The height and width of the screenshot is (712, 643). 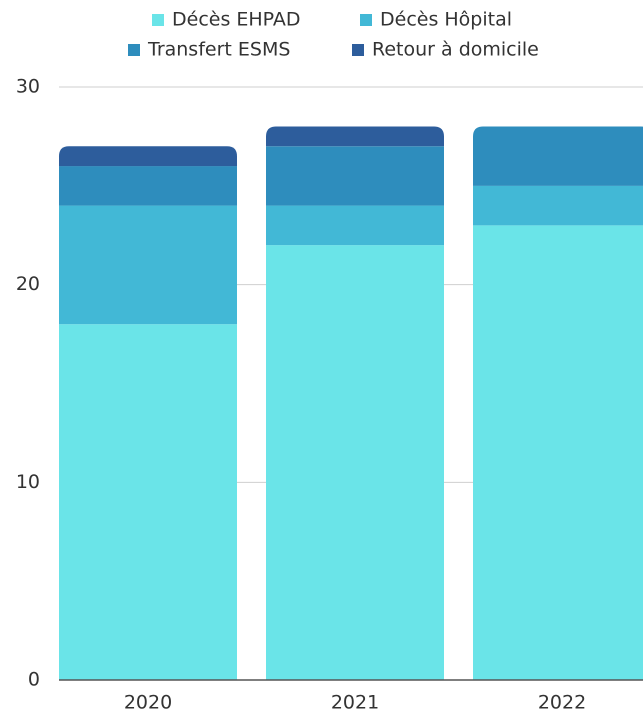 I want to click on legend-label: Décès EHPAD, so click(x=236, y=20).